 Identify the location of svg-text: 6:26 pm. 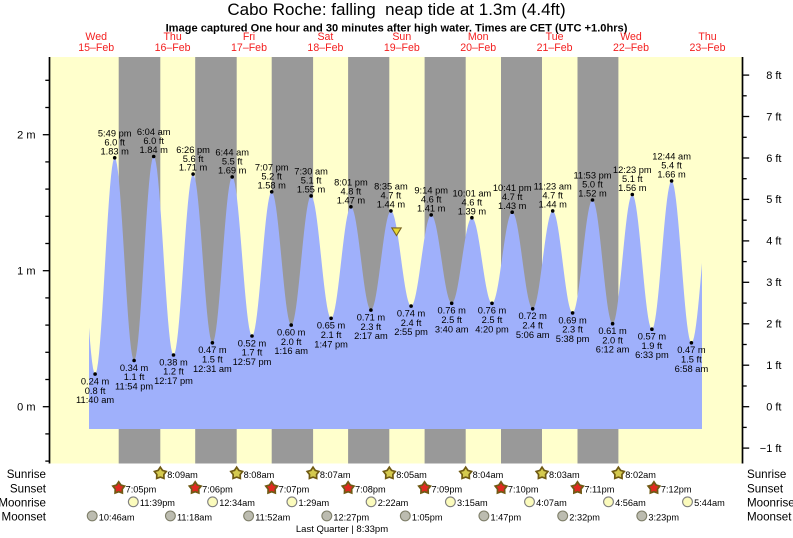
(193, 150).